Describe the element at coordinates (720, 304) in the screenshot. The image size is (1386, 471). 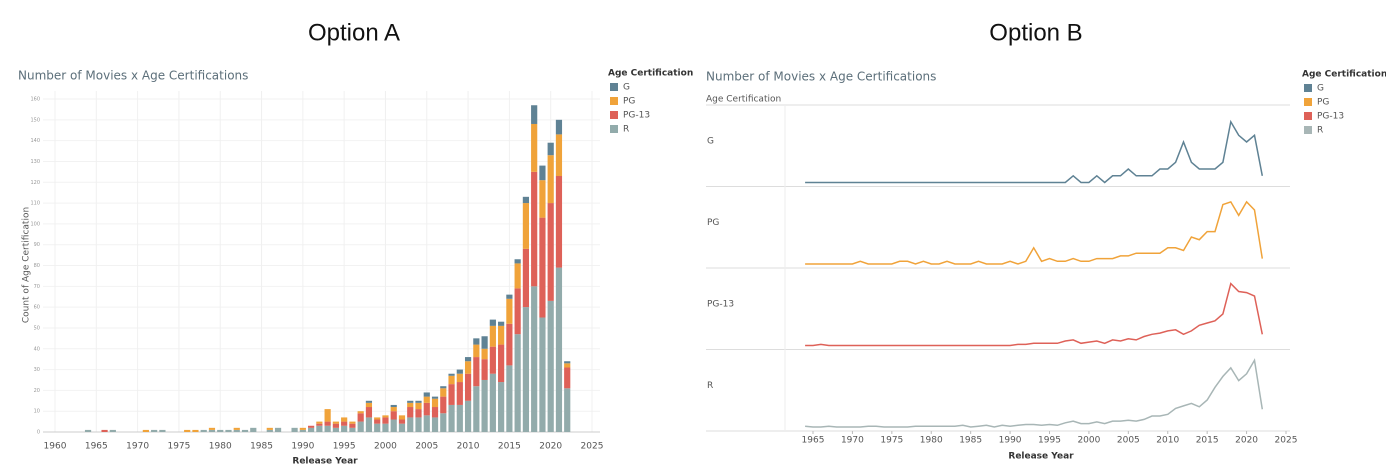
I see `facet-label: PG-13` at that location.